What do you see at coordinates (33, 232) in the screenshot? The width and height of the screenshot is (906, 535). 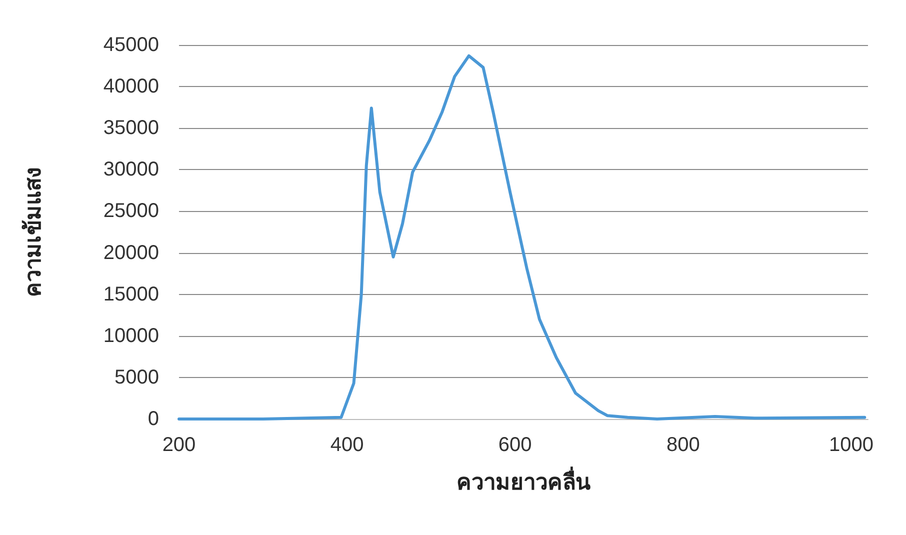 I see `y-axis-title: ความเข้มแสง` at bounding box center [33, 232].